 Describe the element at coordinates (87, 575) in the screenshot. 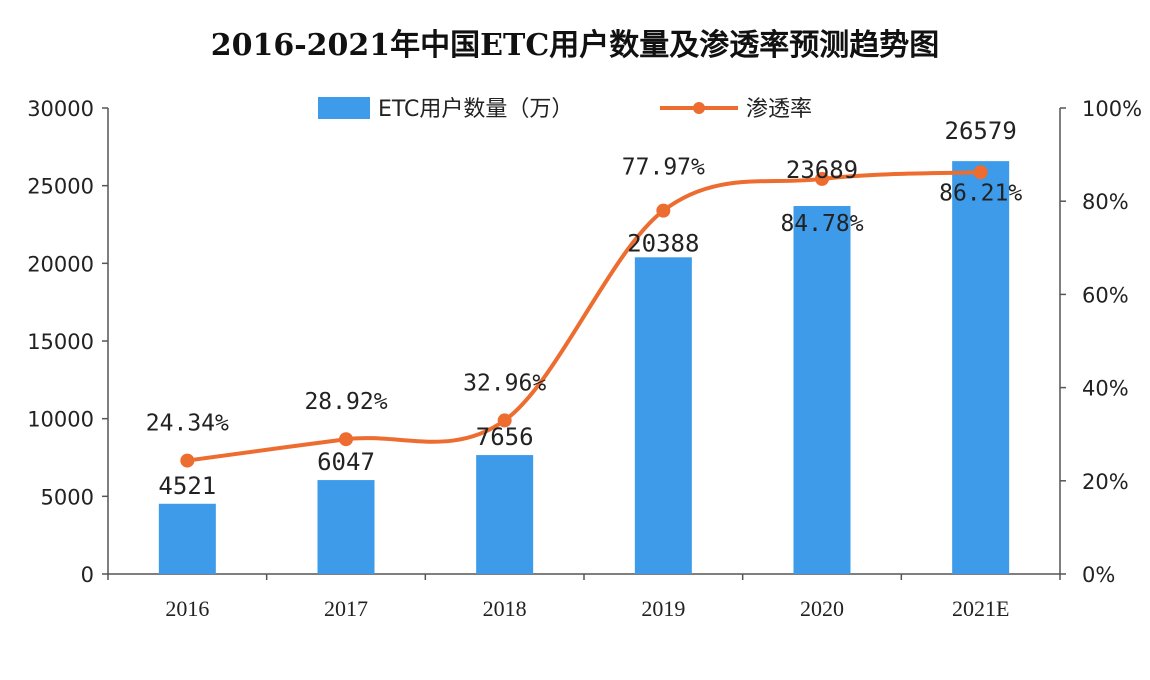

I see `left-tick-label: 0` at that location.